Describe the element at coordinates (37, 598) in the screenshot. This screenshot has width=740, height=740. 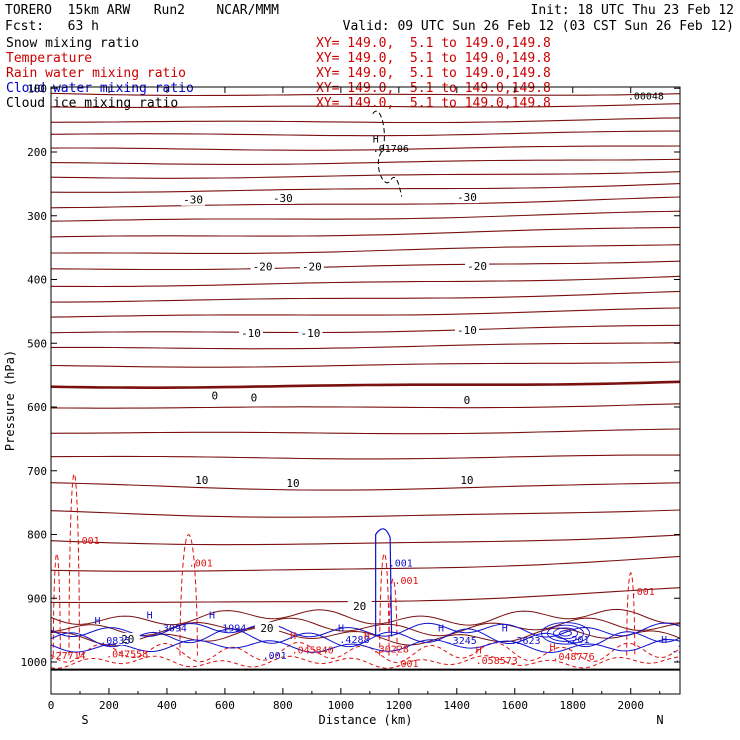
I see `y-tick-label: 900` at that location.